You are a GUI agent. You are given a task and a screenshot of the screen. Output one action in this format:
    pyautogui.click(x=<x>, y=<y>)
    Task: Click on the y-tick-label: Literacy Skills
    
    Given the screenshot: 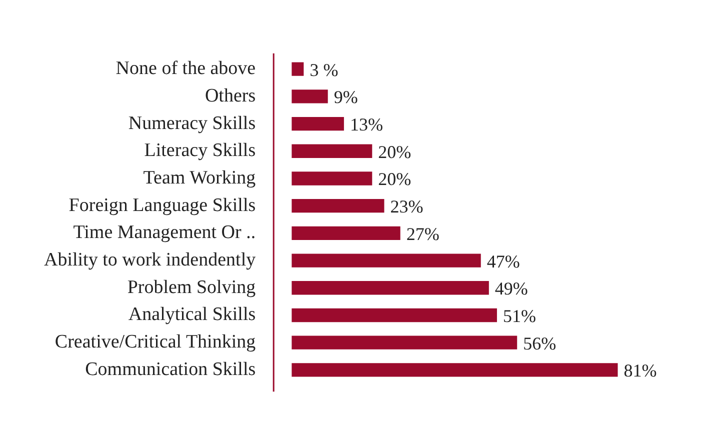 What is the action you would take?
    pyautogui.click(x=200, y=151)
    